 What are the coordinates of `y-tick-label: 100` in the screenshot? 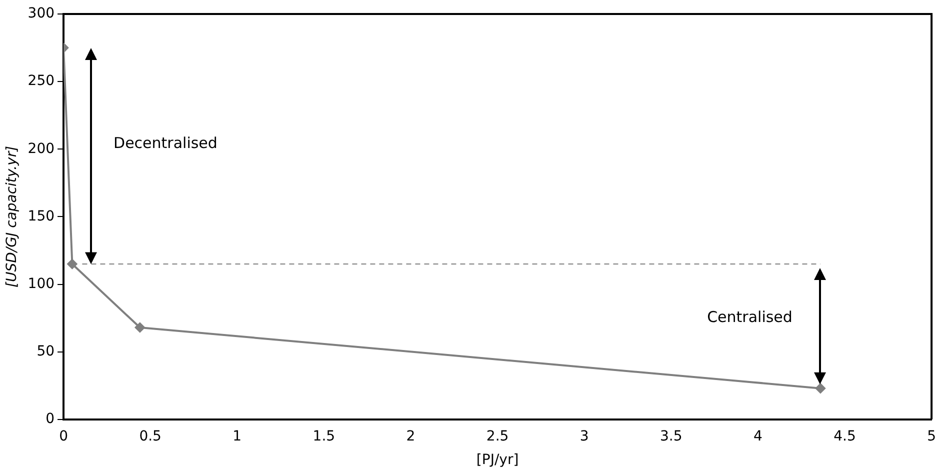 It's located at (41, 284).